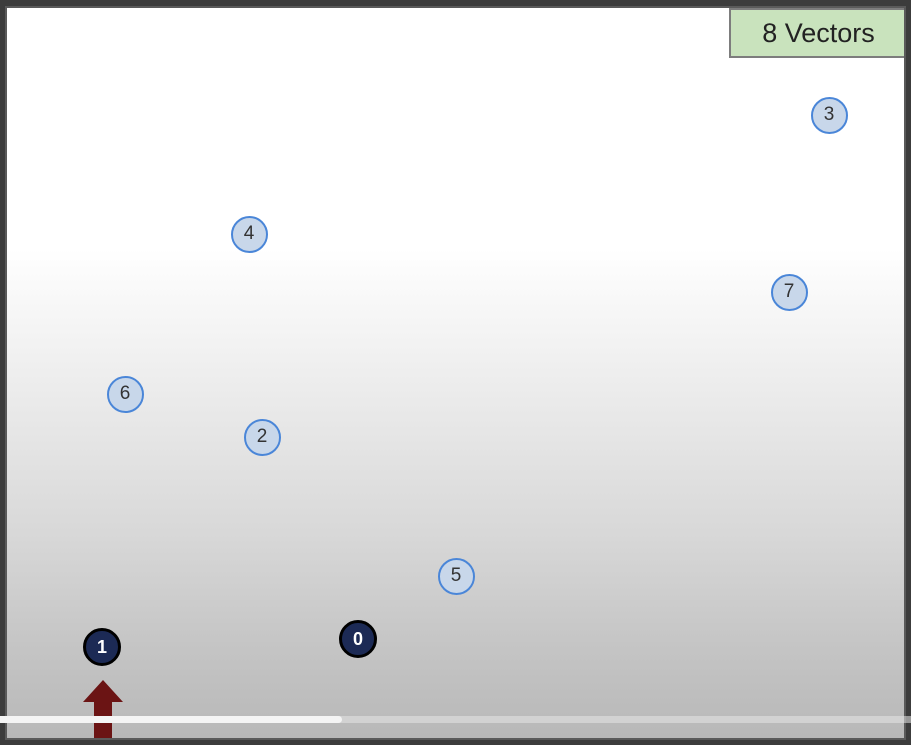  What do you see at coordinates (816, 33) in the screenshot?
I see `vector-count-badge: 8 Vectors` at bounding box center [816, 33].